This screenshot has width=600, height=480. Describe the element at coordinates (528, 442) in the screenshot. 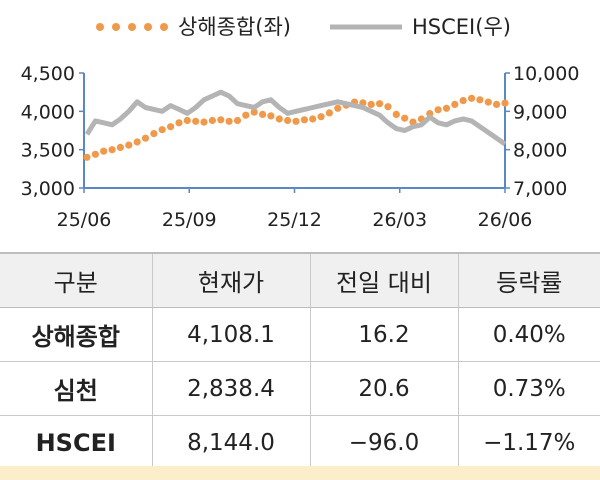

I see `row-rate: −1.17%` at that location.